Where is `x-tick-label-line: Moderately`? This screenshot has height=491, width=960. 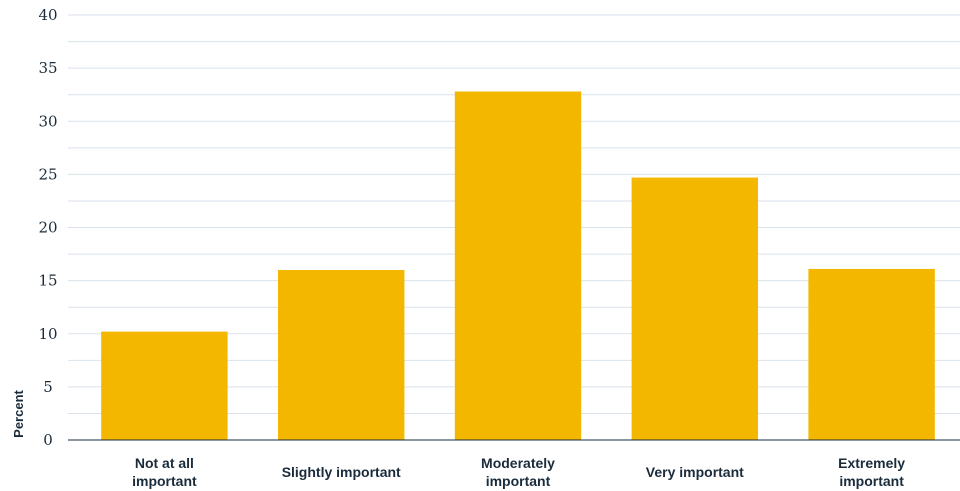
x-tick-label-line: Moderately is located at coordinates (518, 463).